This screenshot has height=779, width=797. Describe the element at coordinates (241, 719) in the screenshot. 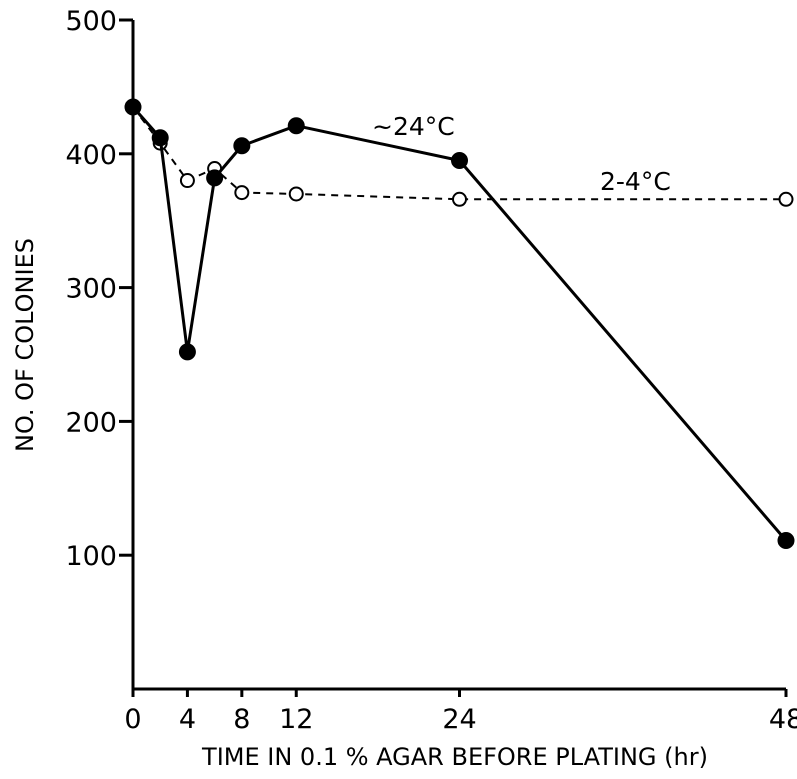

I see `x-tick-label: 8` at that location.